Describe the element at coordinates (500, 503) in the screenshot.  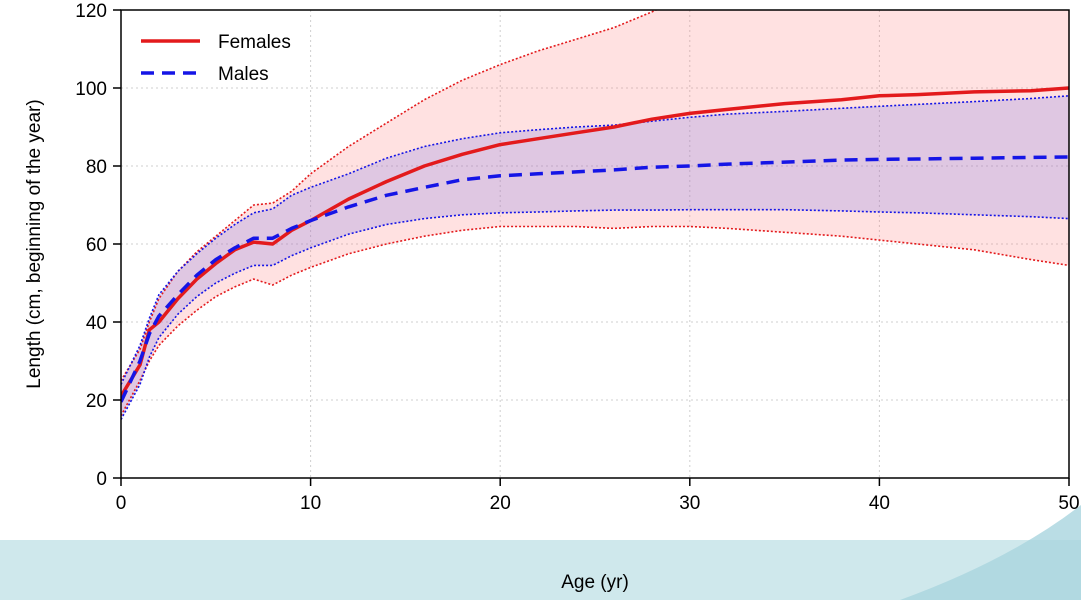
I see `x-tick-label: 20` at that location.